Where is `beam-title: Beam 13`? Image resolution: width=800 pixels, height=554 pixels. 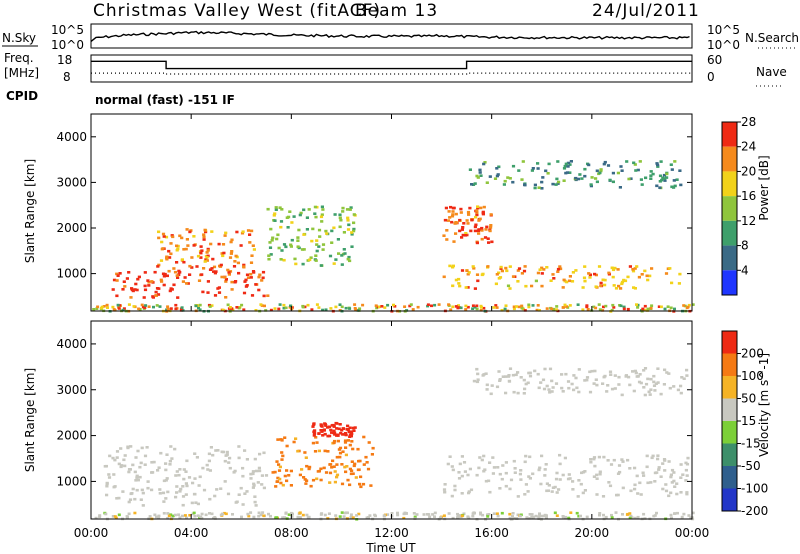
beam-title: Beam 13 is located at coordinates (396, 11).